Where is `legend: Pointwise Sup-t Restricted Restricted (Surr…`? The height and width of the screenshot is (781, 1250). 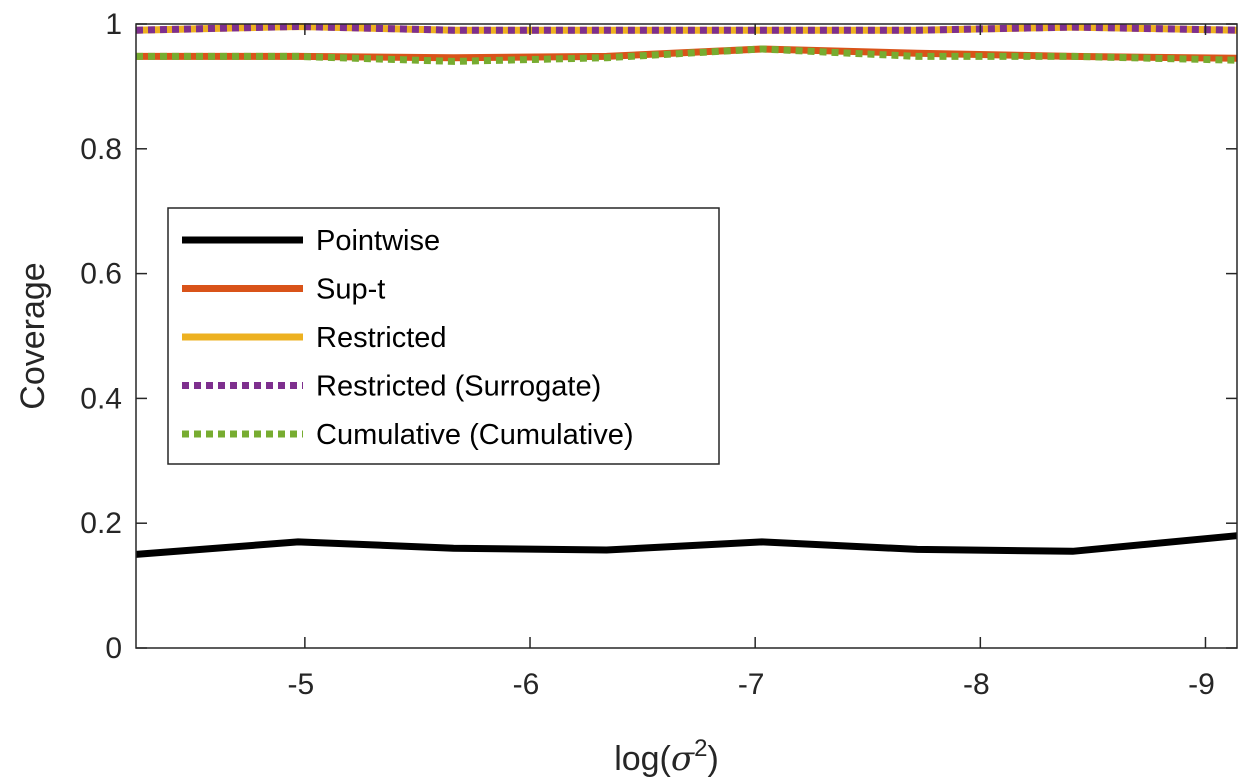 legend: Pointwise Sup-t Restricted Restricted (Surr… is located at coordinates (443, 336).